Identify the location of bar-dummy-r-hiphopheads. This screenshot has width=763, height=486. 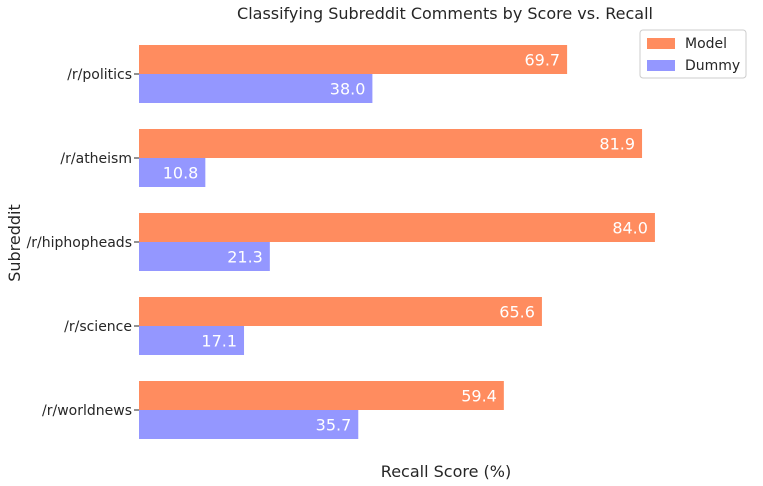
(204, 256).